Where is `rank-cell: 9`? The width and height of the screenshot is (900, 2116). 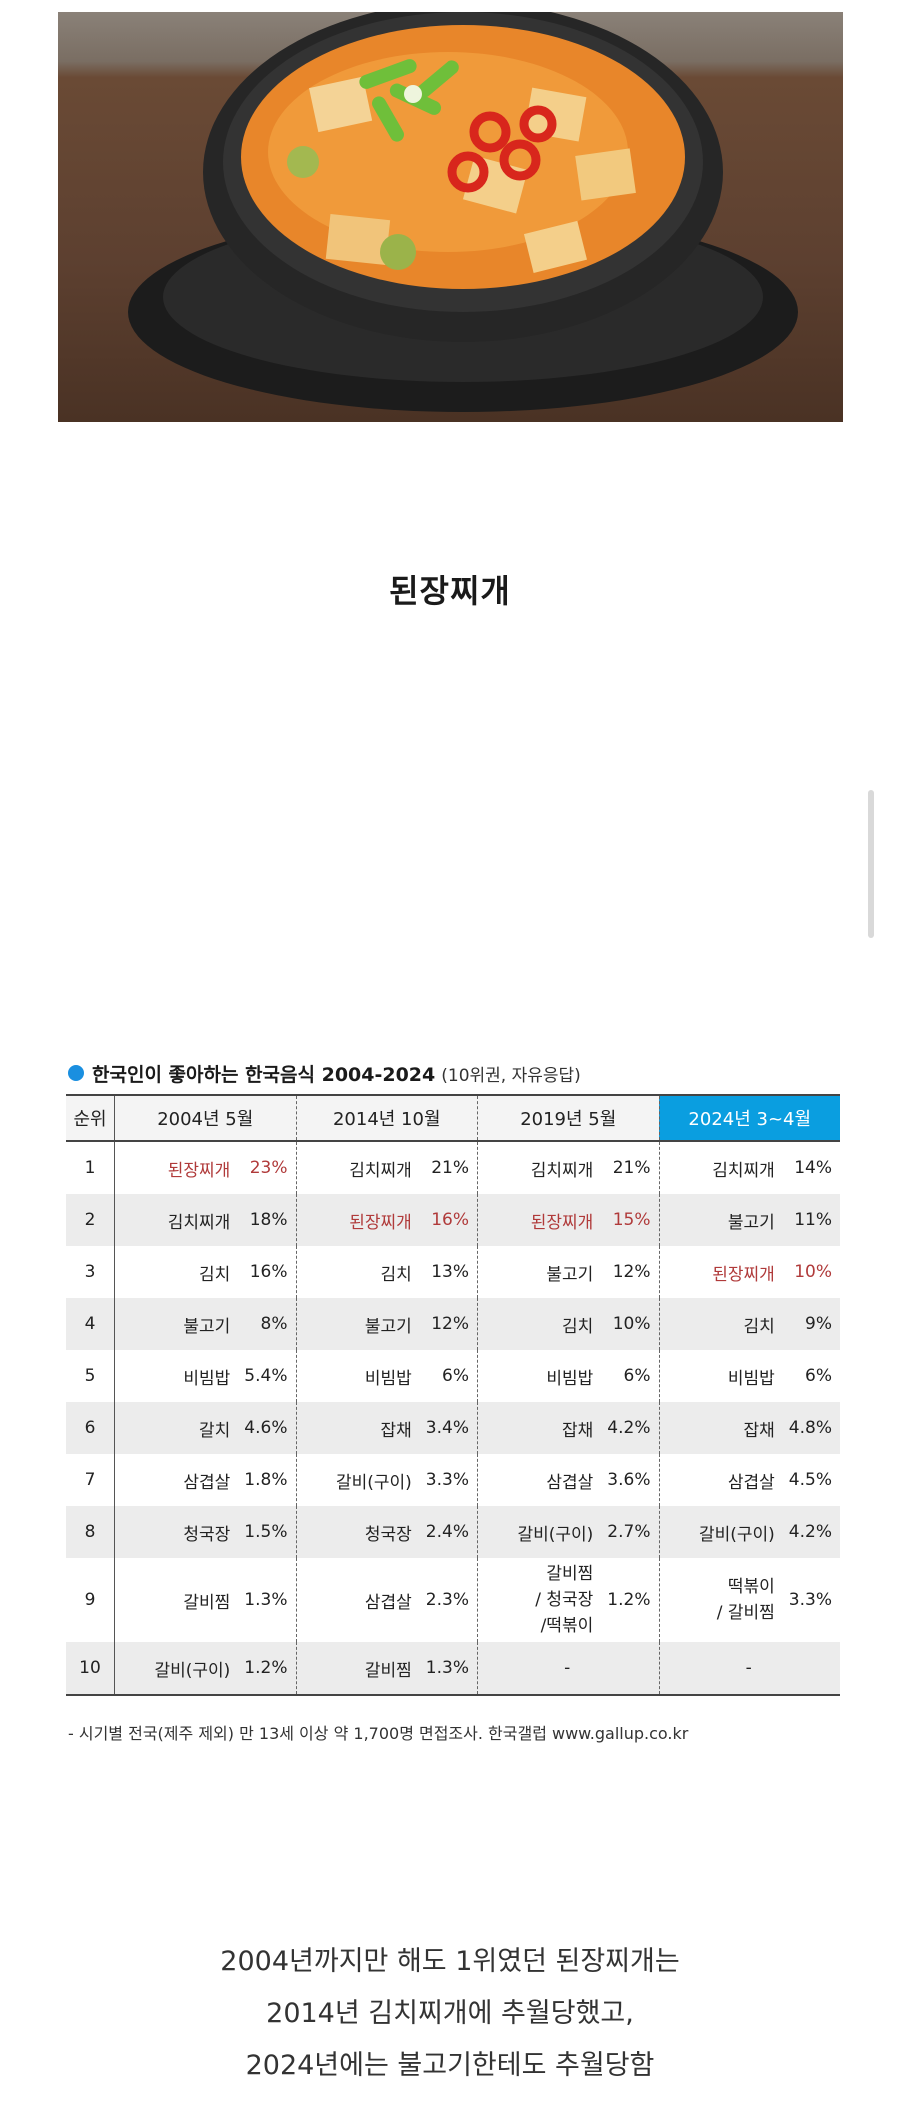 rank-cell: 9 is located at coordinates (90, 1600).